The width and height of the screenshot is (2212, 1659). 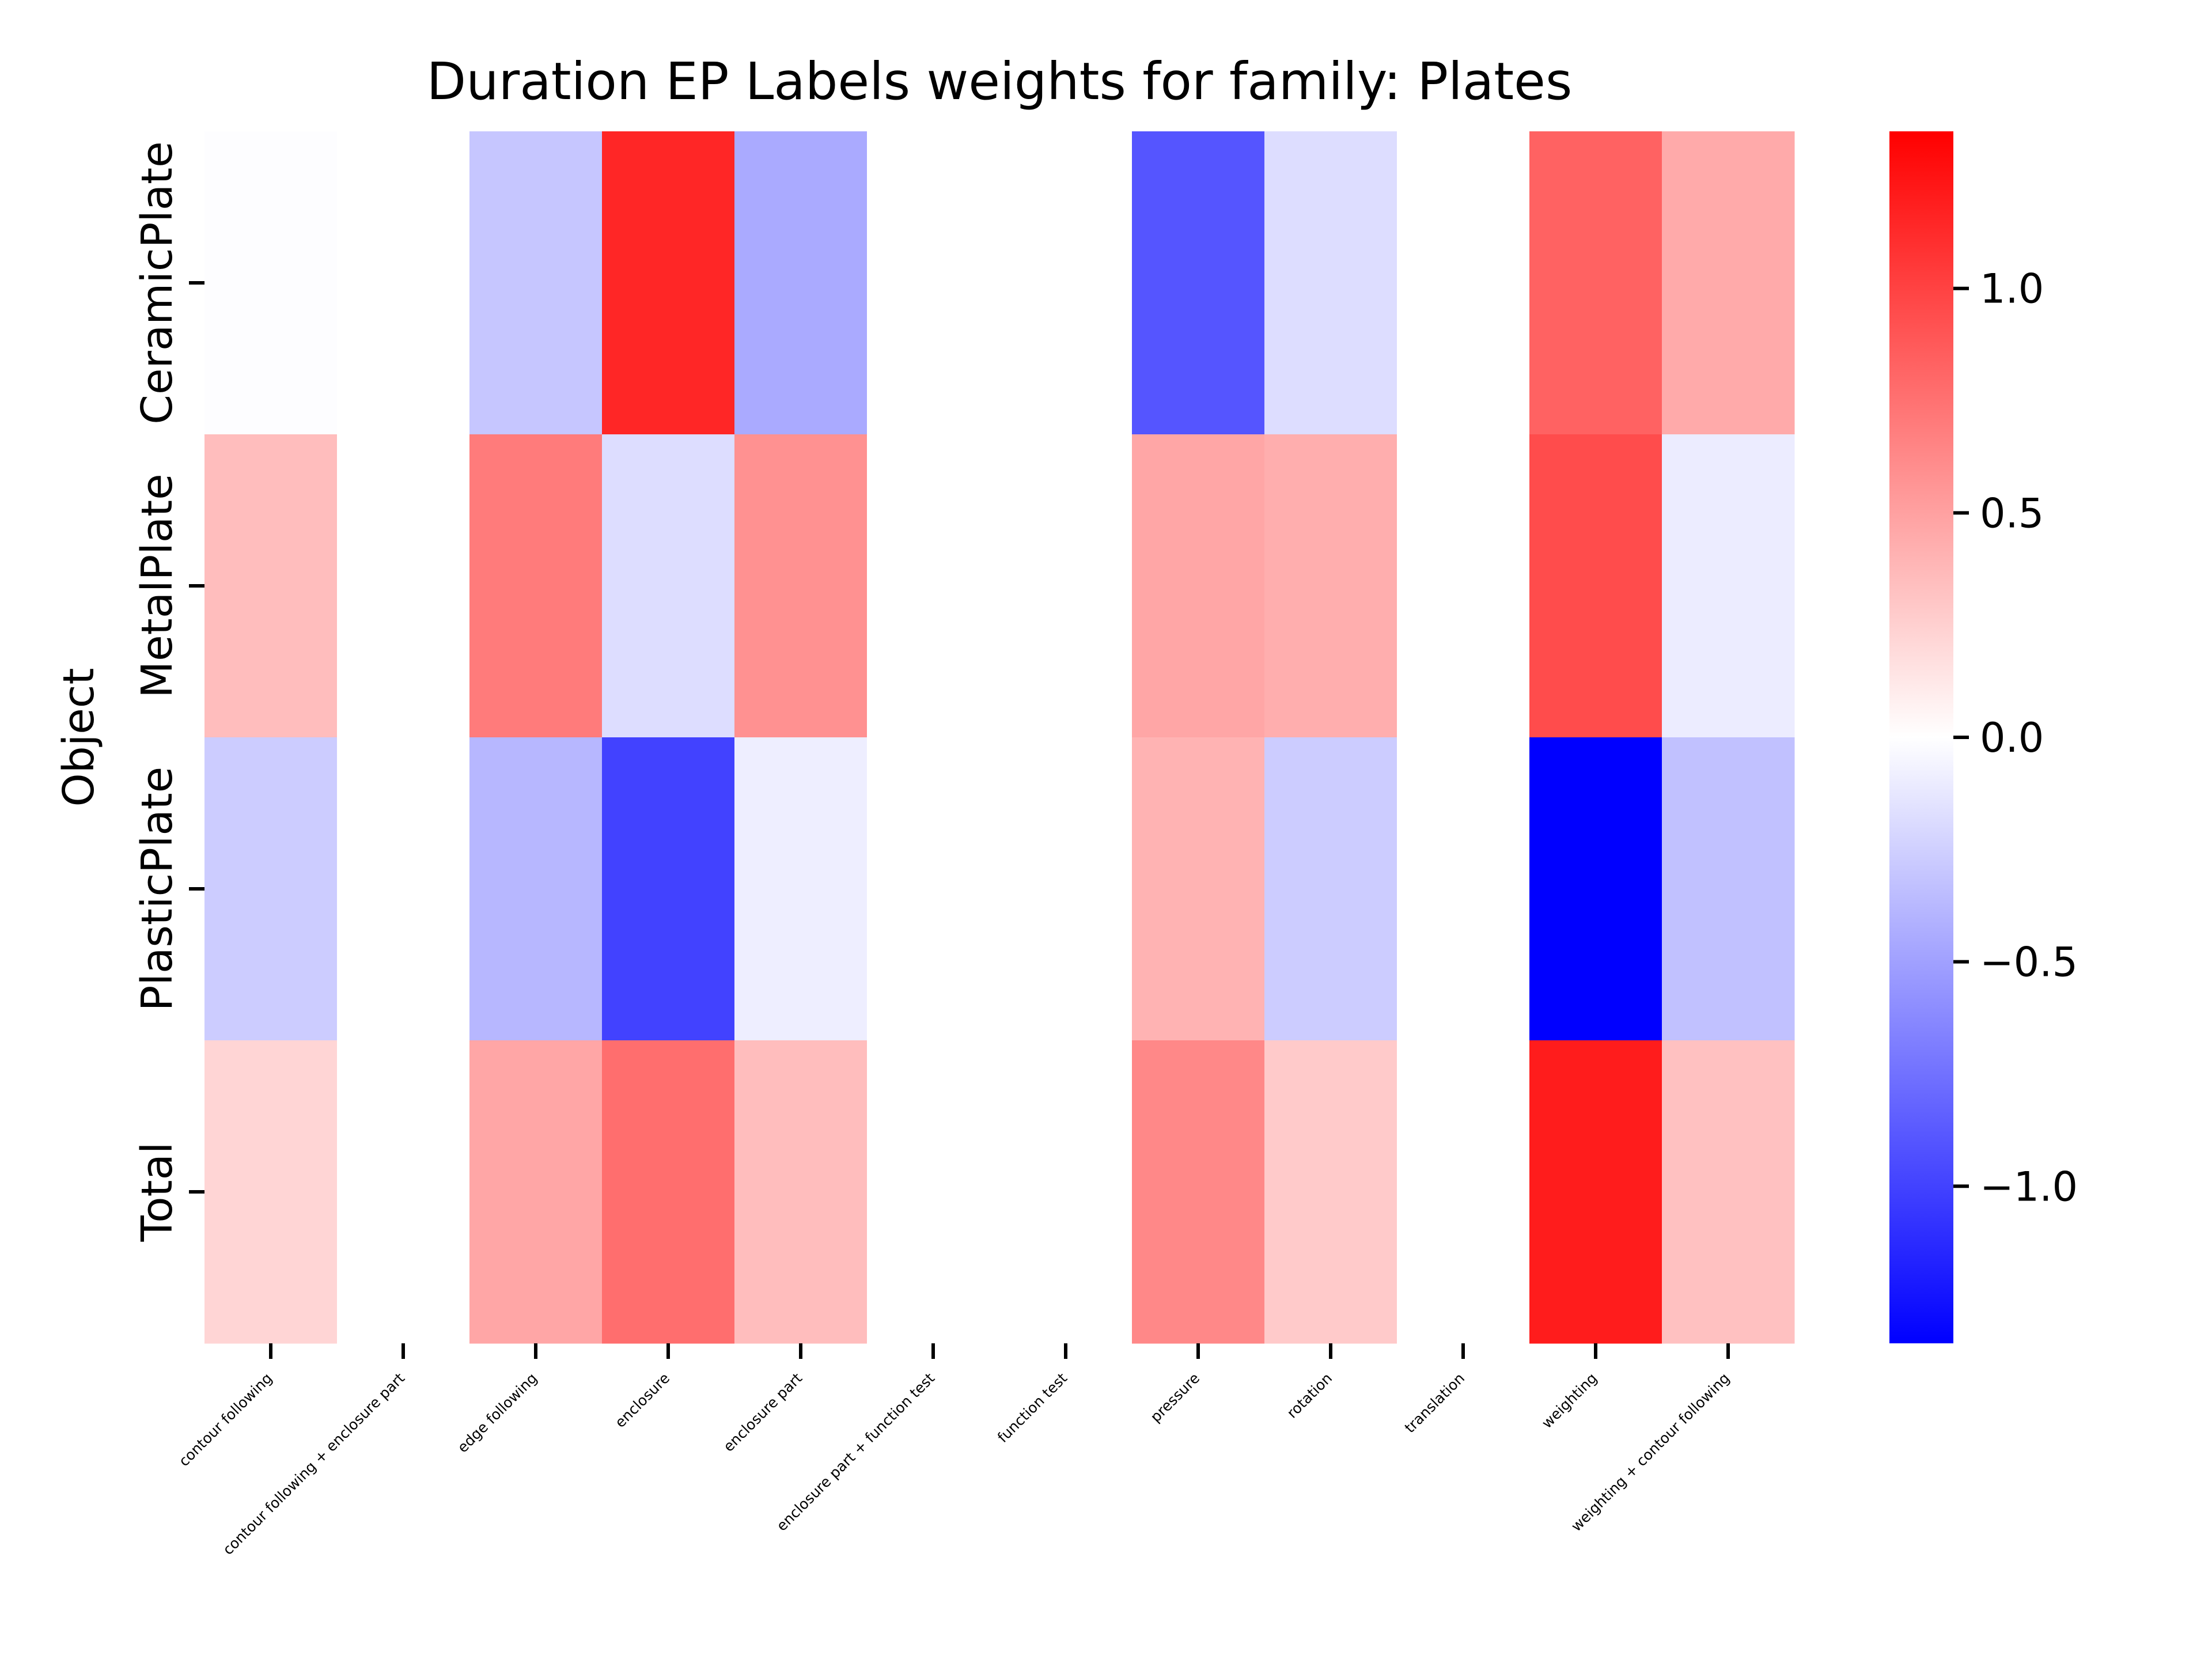 What do you see at coordinates (642, 1400) in the screenshot?
I see `x-tick-label: enclosure` at bounding box center [642, 1400].